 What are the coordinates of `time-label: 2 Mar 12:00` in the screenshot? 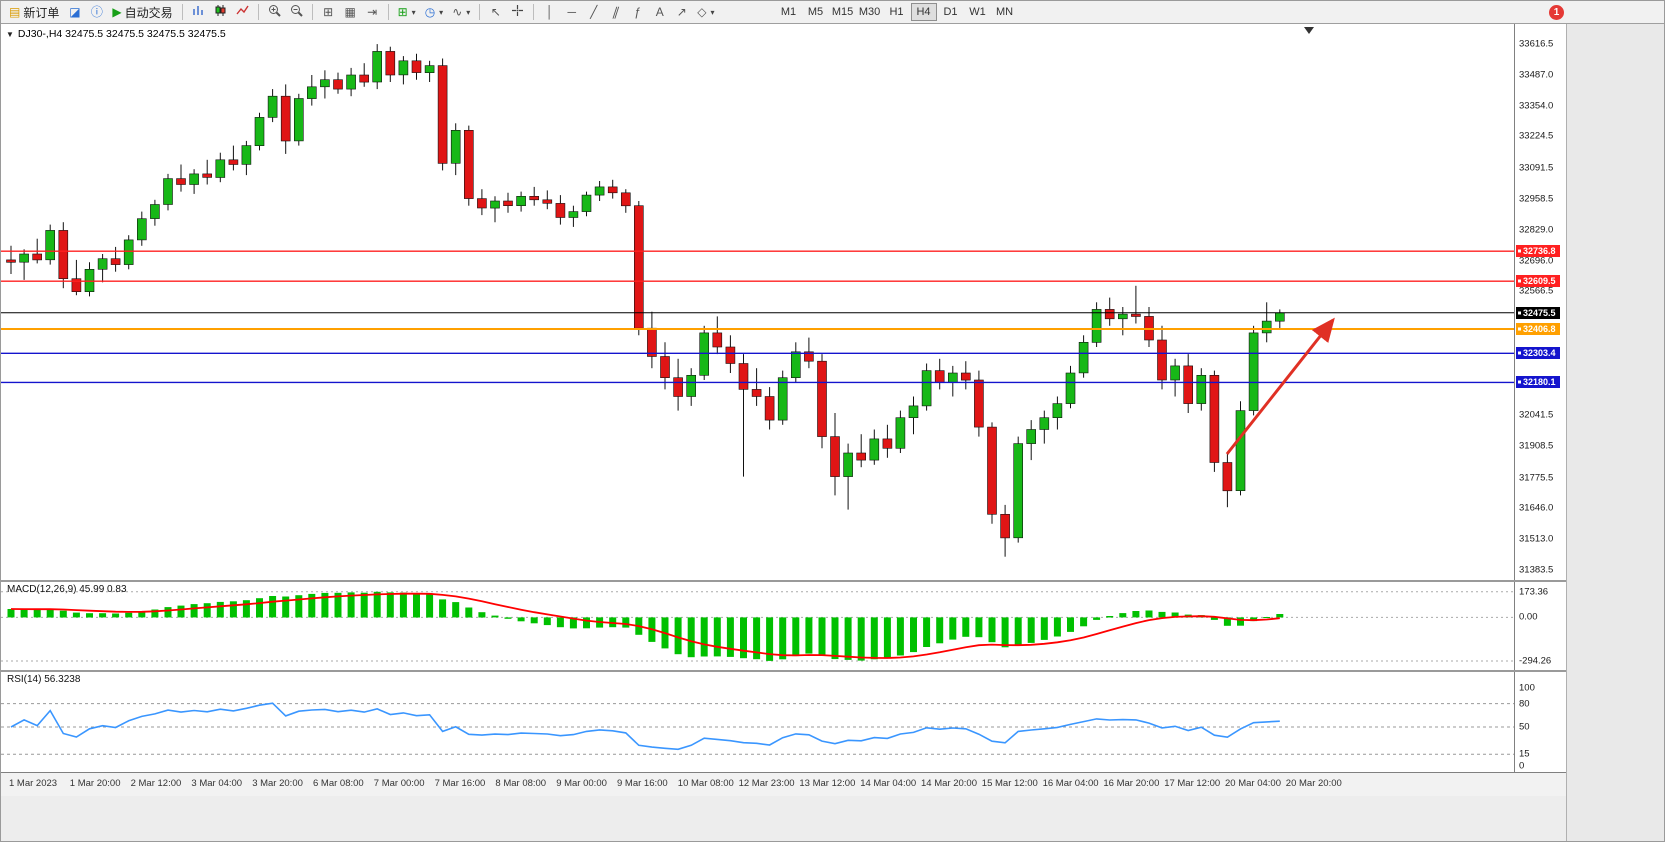 It's located at (156, 783).